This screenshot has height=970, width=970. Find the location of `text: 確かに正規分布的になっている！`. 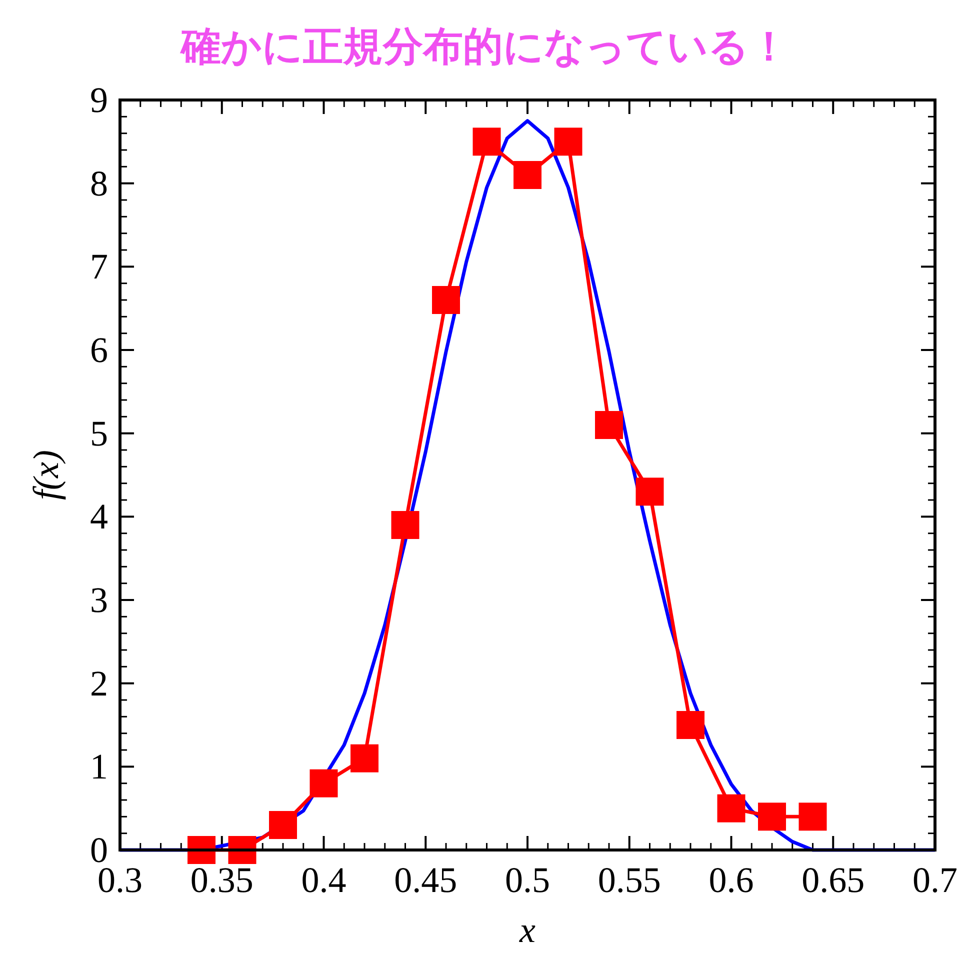

text: 確かに正規分布的になっている！ is located at coordinates (484, 46).